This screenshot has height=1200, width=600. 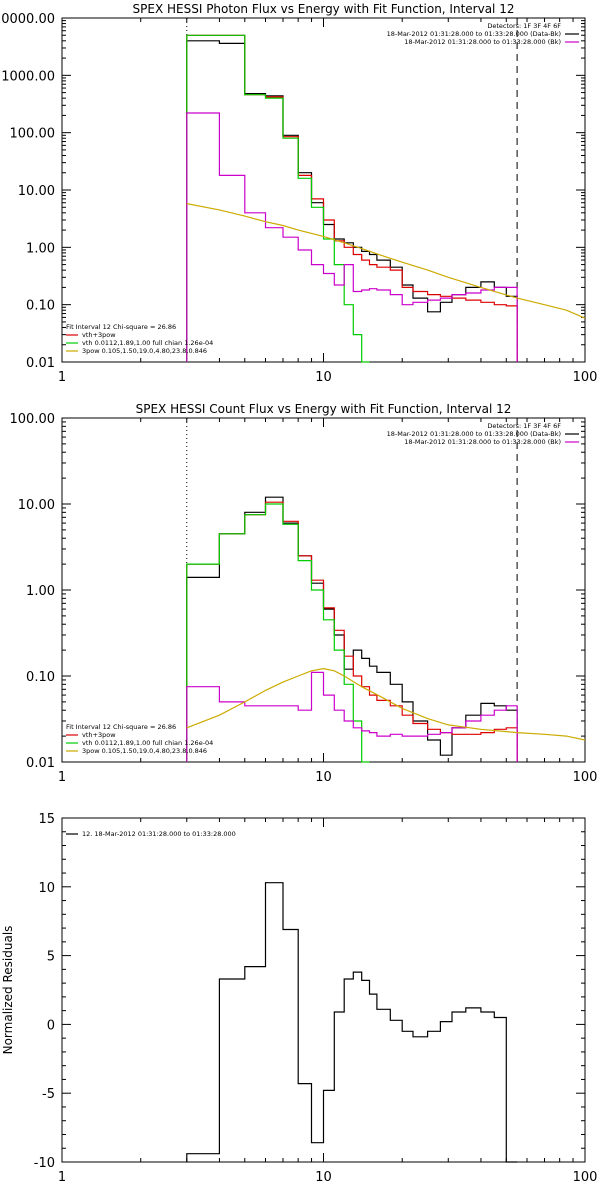 I want to click on series-vth-3pow, so click(x=352, y=631).